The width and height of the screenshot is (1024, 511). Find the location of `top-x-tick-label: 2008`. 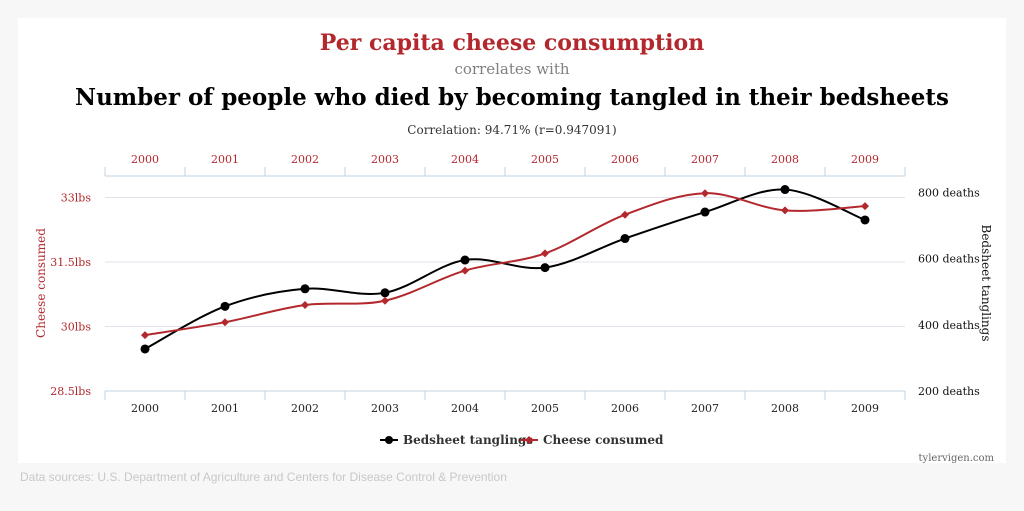

top-x-tick-label: 2008 is located at coordinates (785, 159).